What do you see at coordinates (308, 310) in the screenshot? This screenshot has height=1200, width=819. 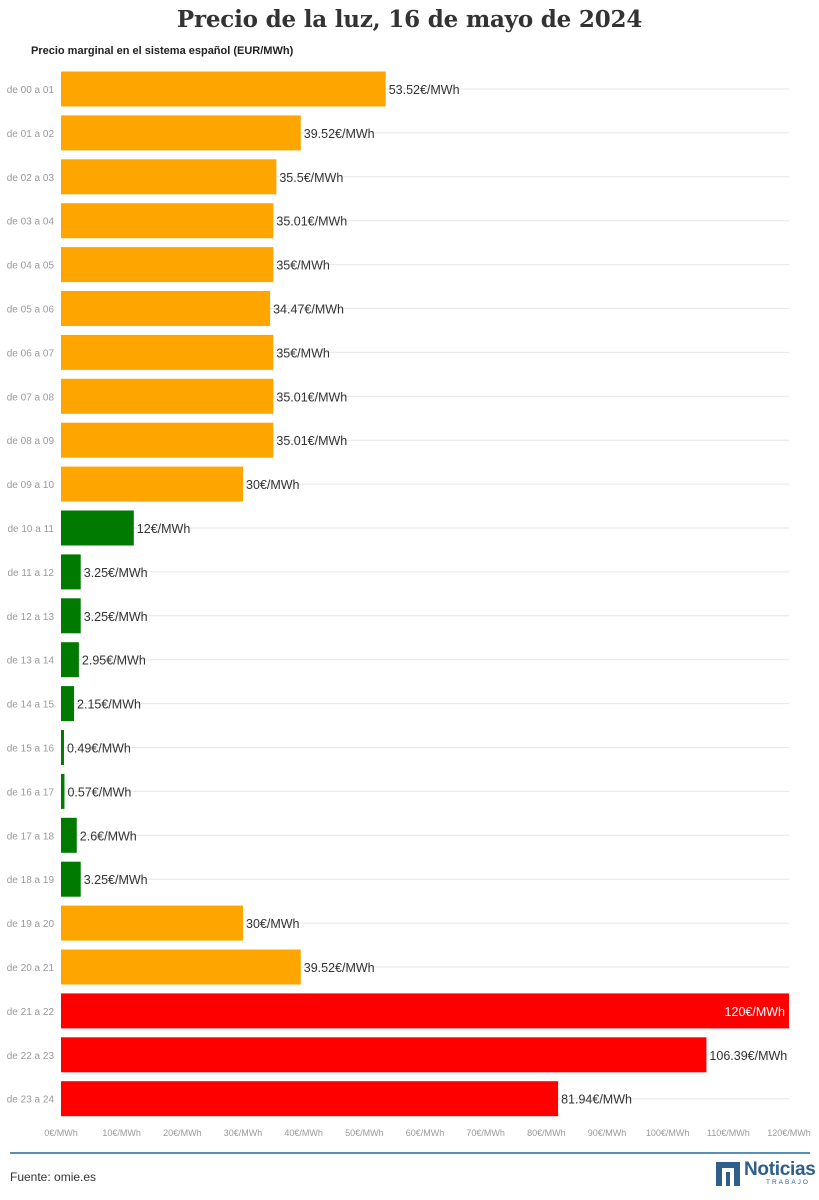 I see `value-label: 34.47€/MWh` at bounding box center [308, 310].